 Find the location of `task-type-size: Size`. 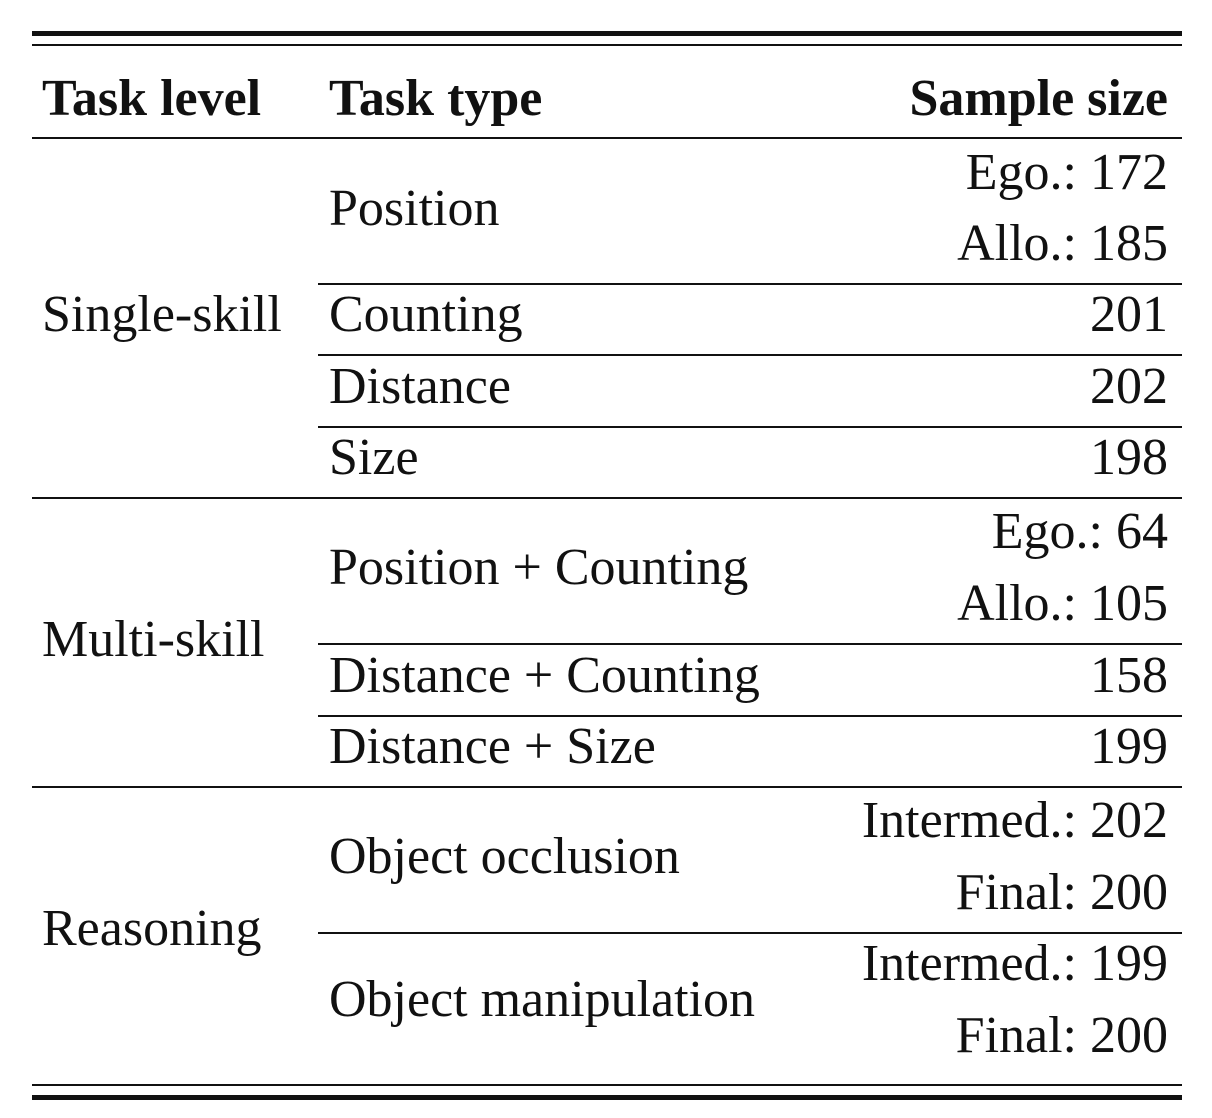

task-type-size: Size is located at coordinates (374, 457).